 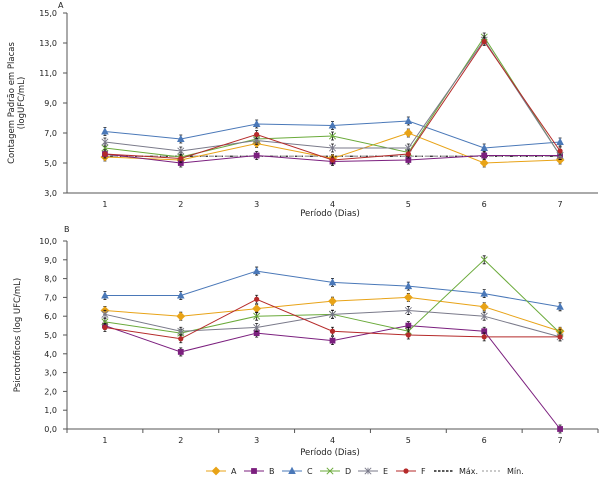 What do you see at coordinates (468, 471) in the screenshot?
I see `legend-label: Máx.` at bounding box center [468, 471].